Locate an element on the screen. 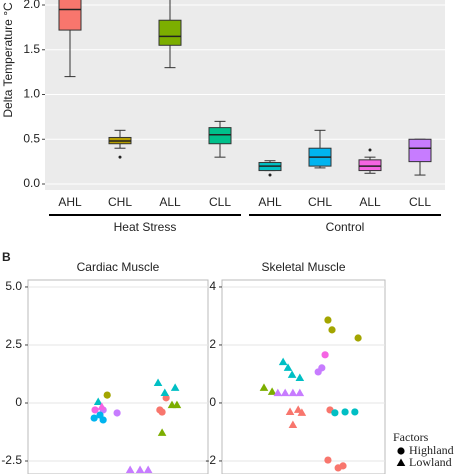  y-tick-label: 5.0 is located at coordinates (13, 286).